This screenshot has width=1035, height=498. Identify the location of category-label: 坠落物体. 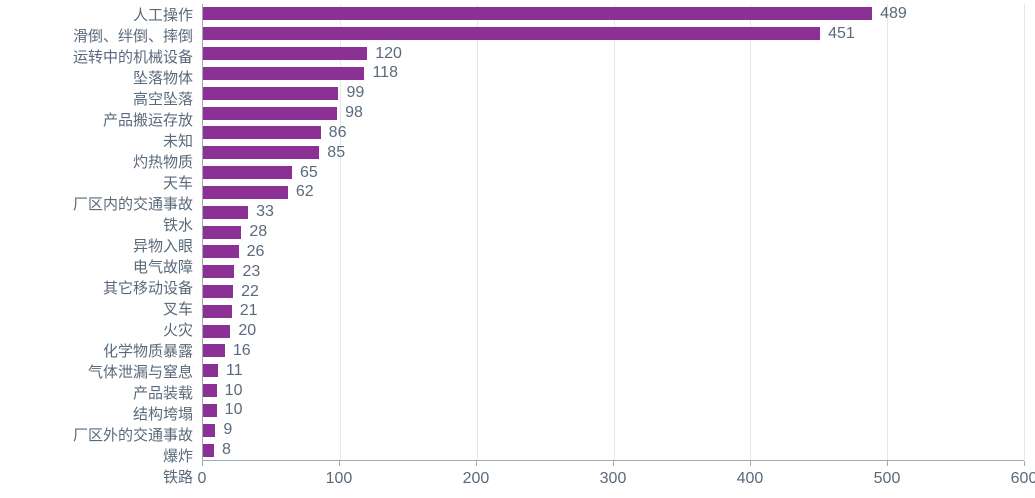
(162, 78).